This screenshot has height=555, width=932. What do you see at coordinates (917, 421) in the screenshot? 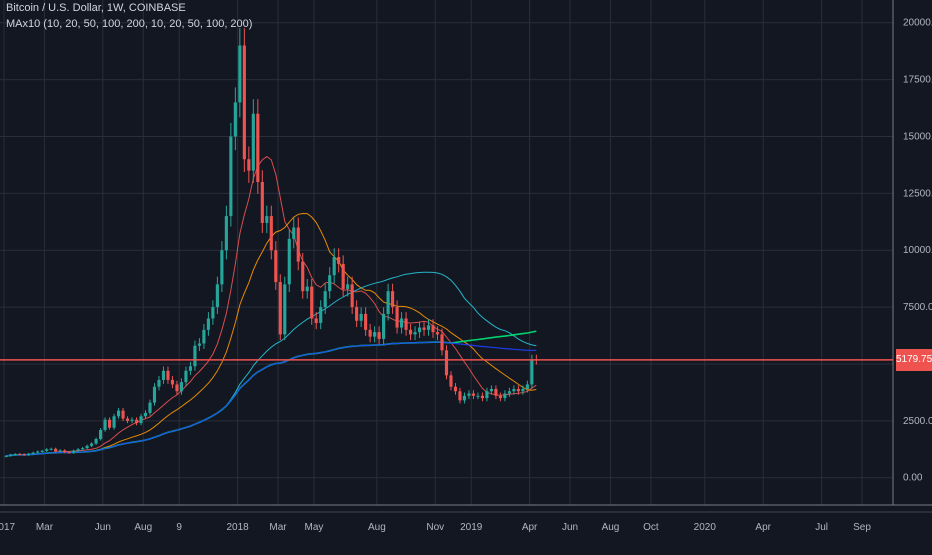
I see `y-tick-label: 2500.00` at bounding box center [917, 421].